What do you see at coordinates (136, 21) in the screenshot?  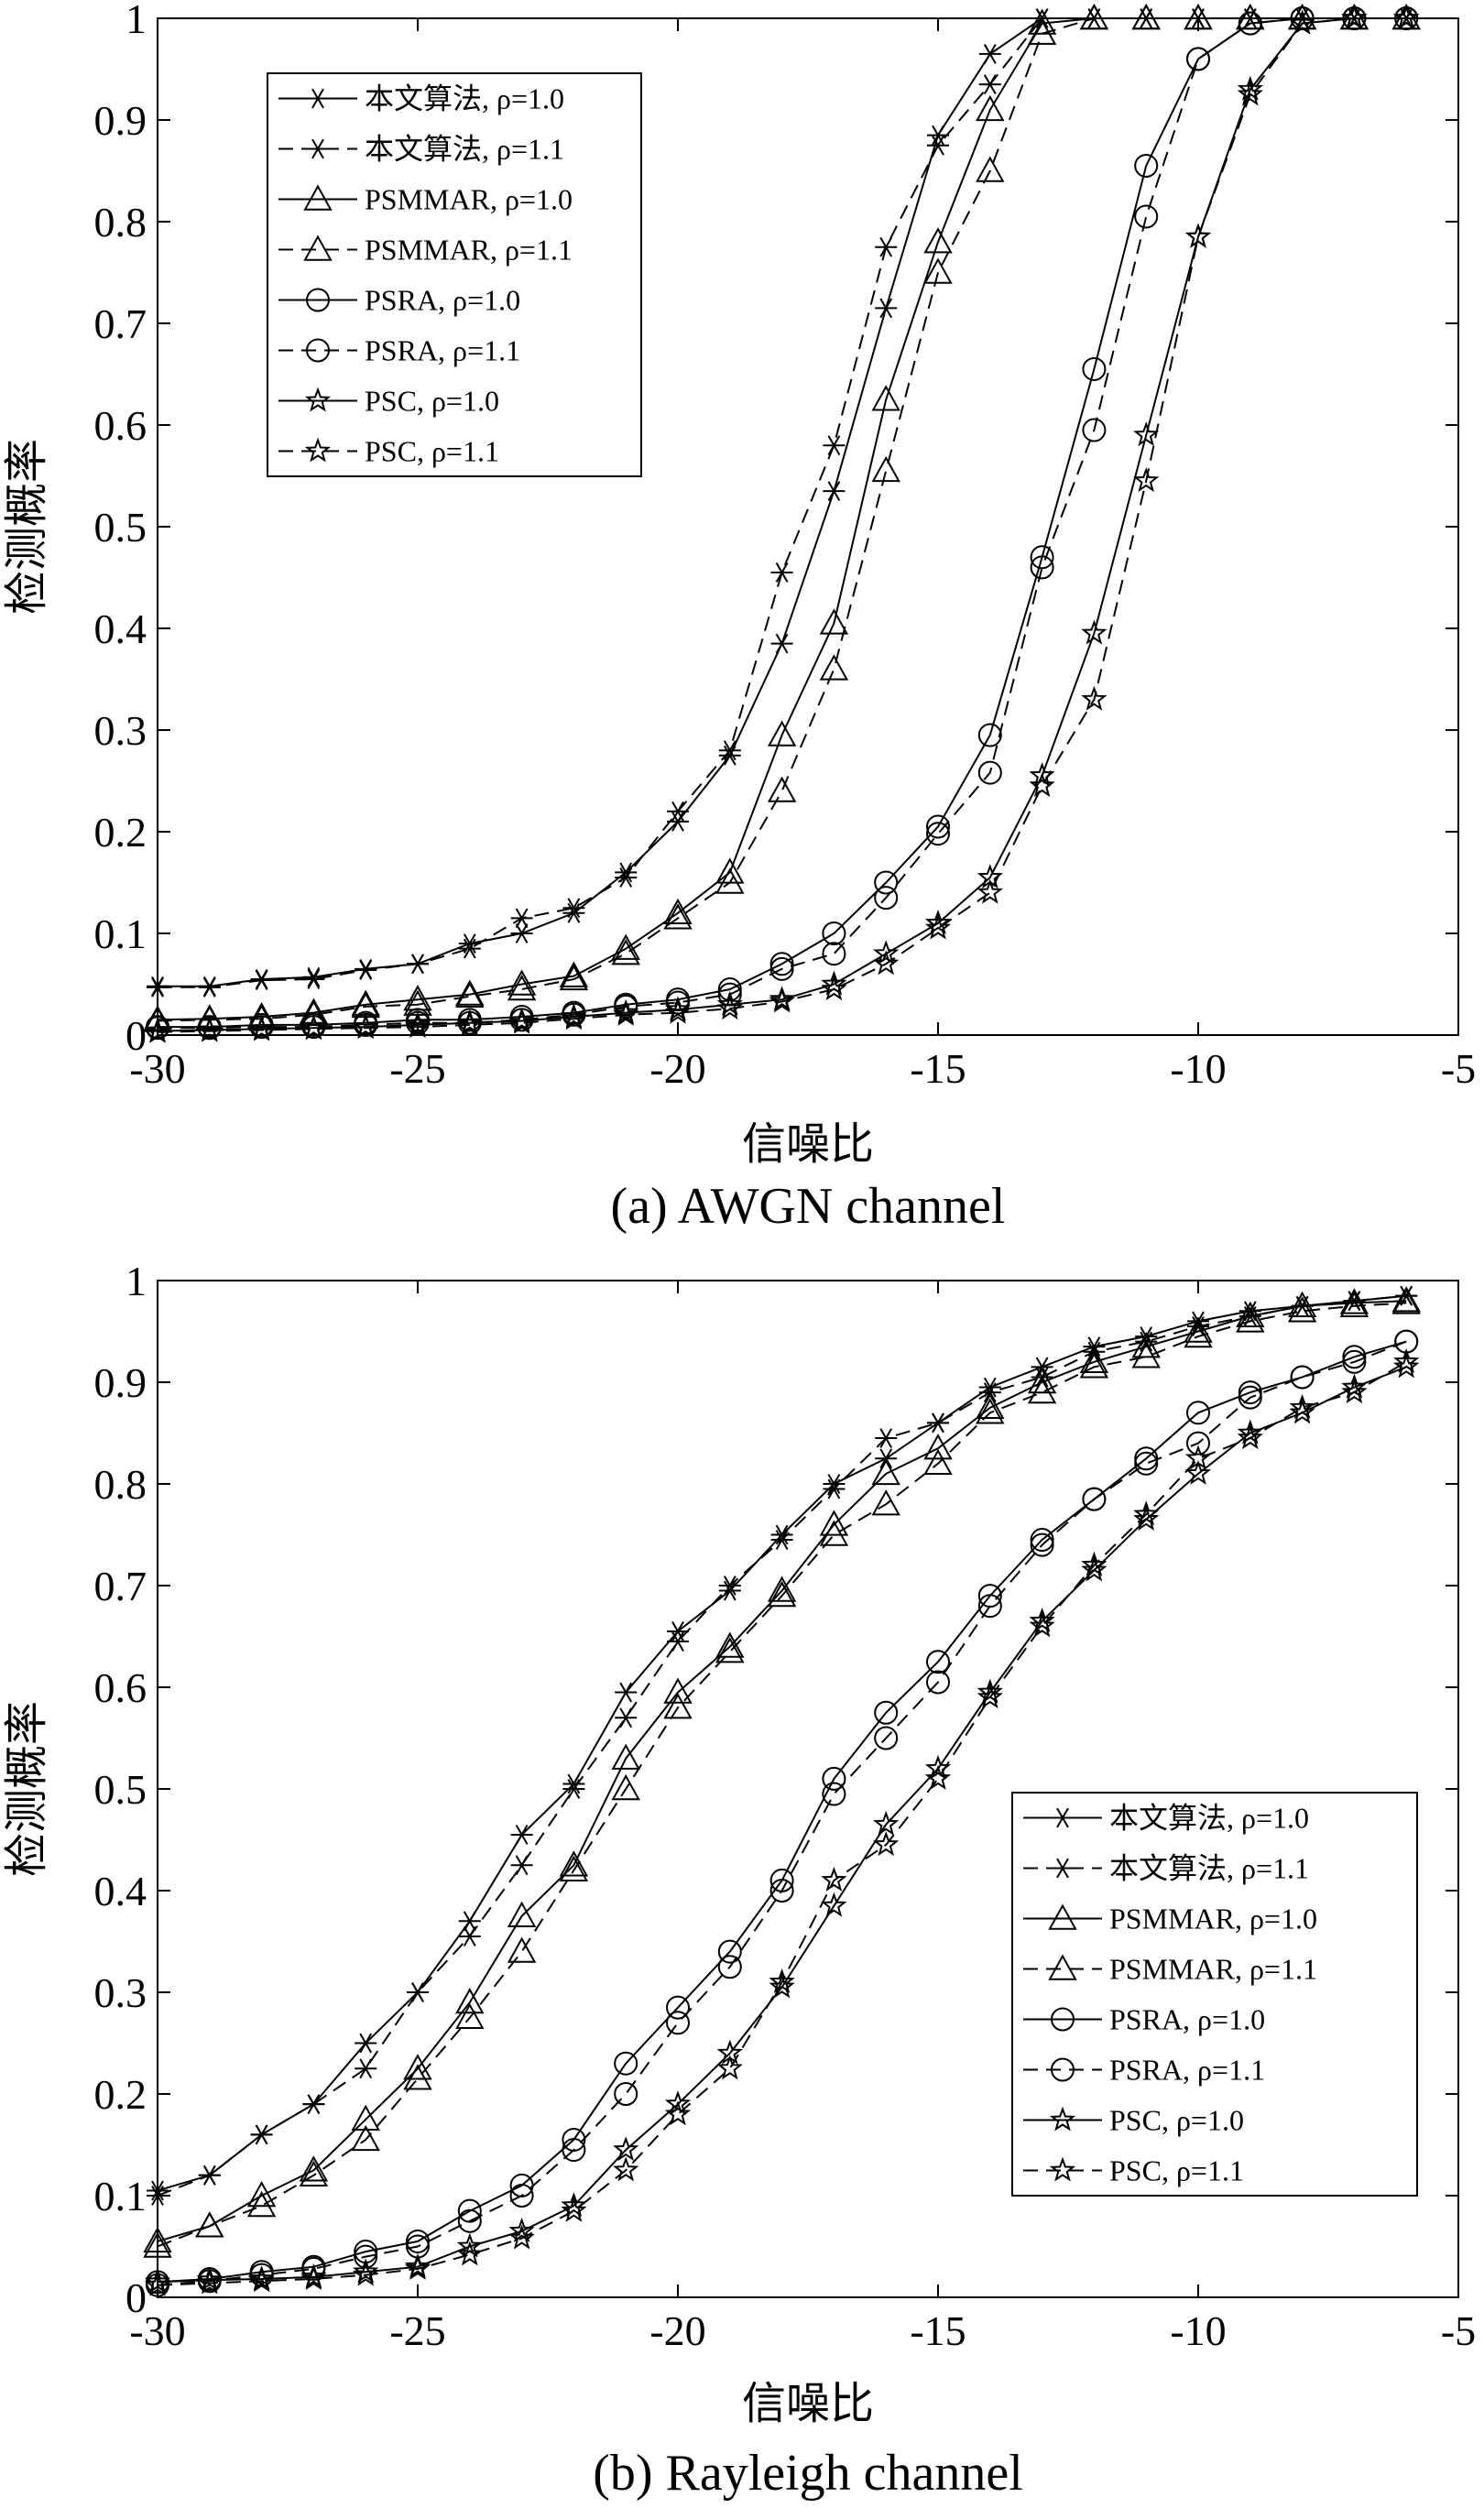 I see `y-tick-label: 1` at bounding box center [136, 21].